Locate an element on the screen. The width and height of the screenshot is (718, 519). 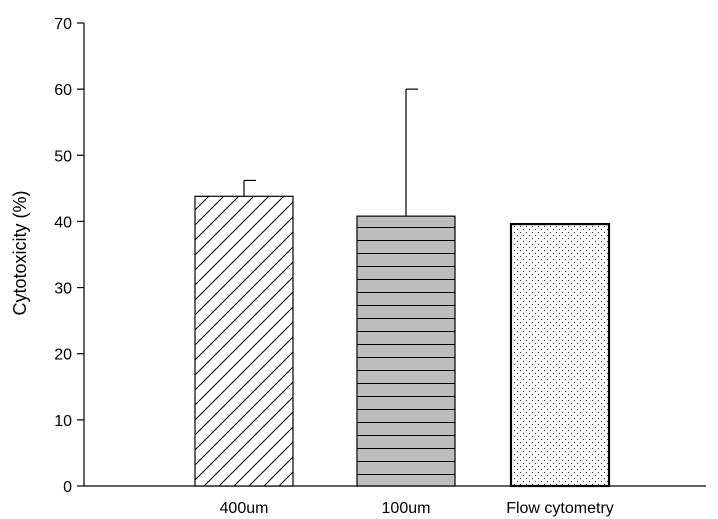
y-tick-label: 30 is located at coordinates (63, 289).